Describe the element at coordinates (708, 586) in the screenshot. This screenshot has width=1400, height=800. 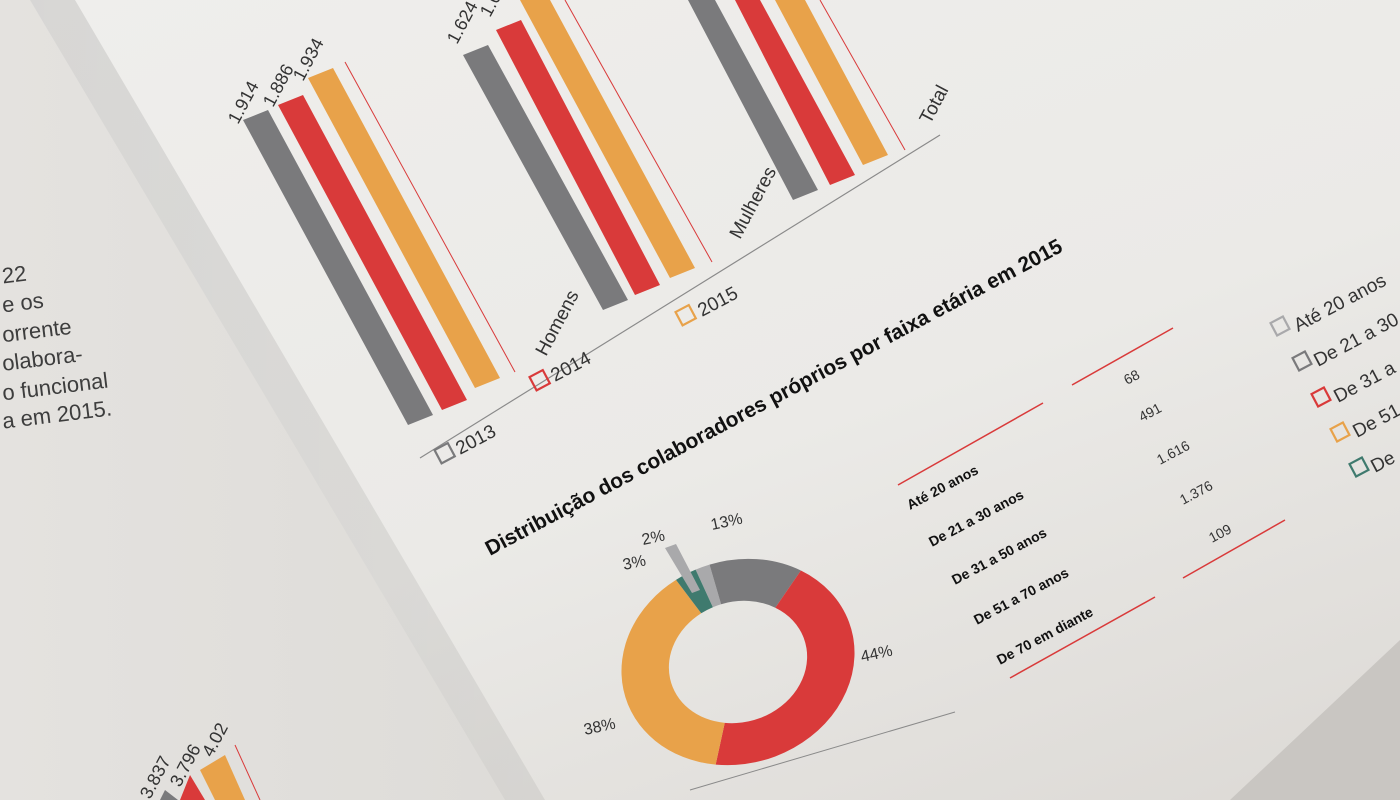
I see `donut-slice-2pct` at that location.